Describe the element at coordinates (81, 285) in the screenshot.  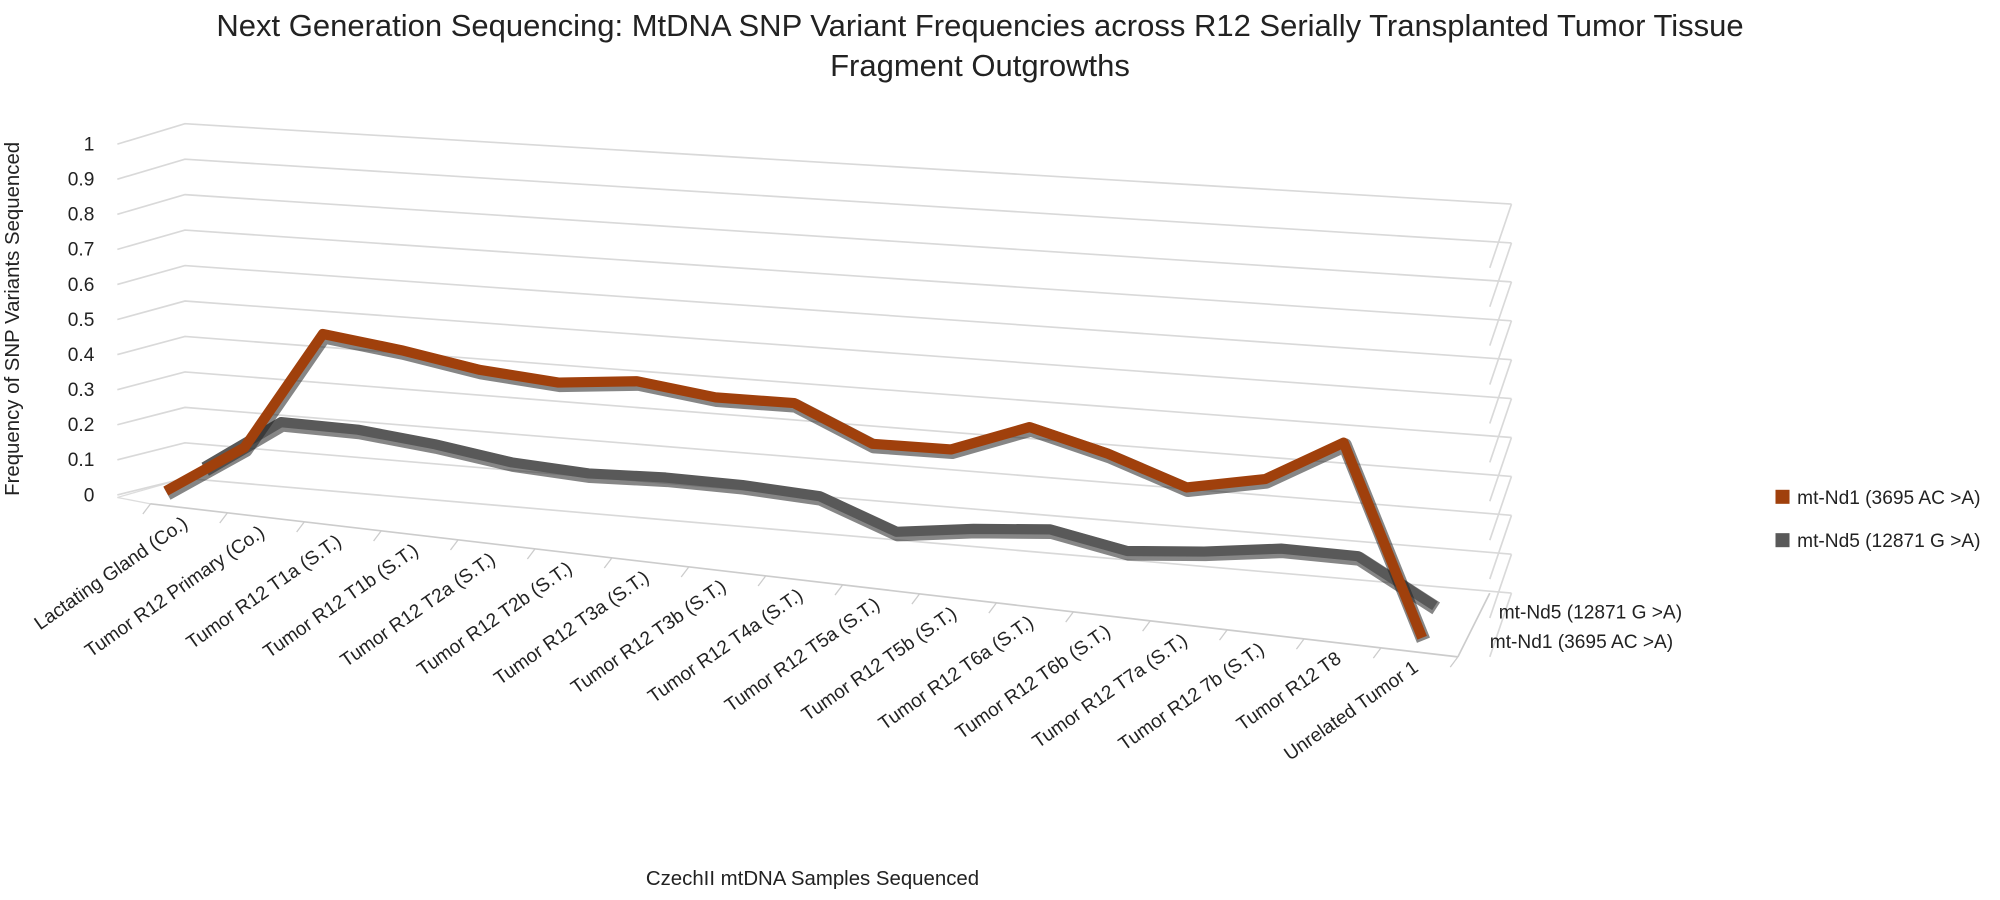
I see `y-tick-label: 0.6` at that location.